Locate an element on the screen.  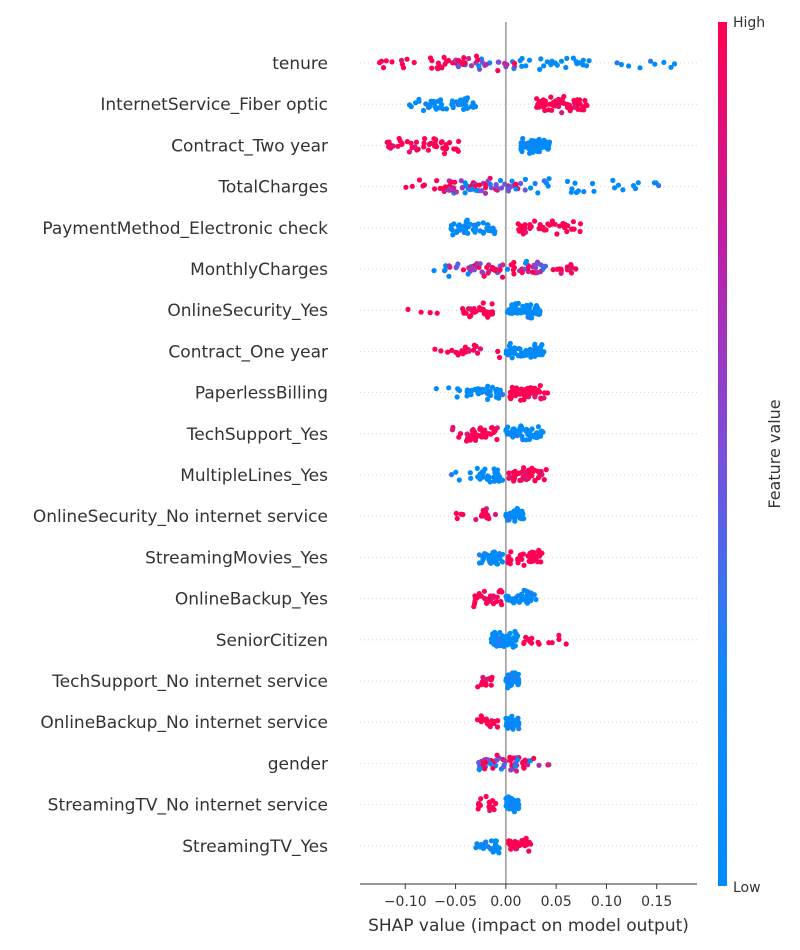
x-tick-label: 0.15 is located at coordinates (656, 902).